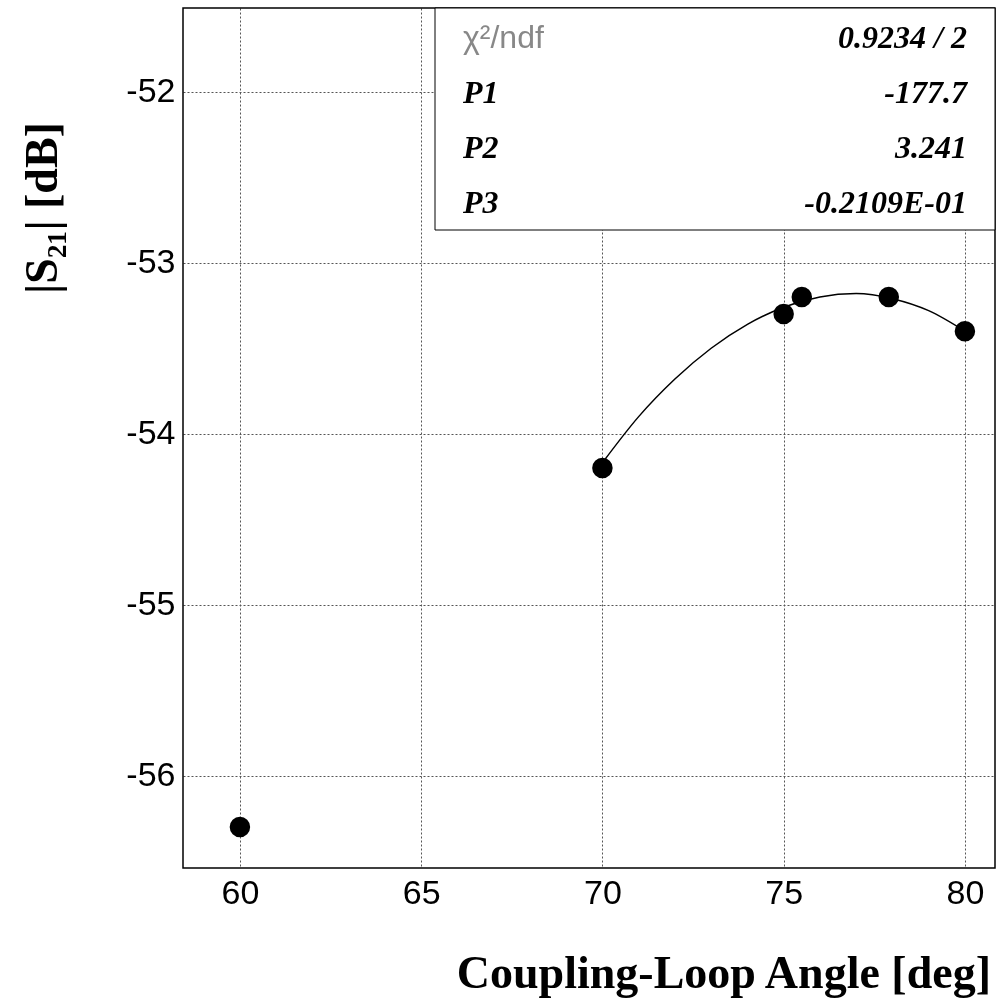 This screenshot has height=1002, width=1007. I want to click on annotation: -177.7, so click(926, 91).